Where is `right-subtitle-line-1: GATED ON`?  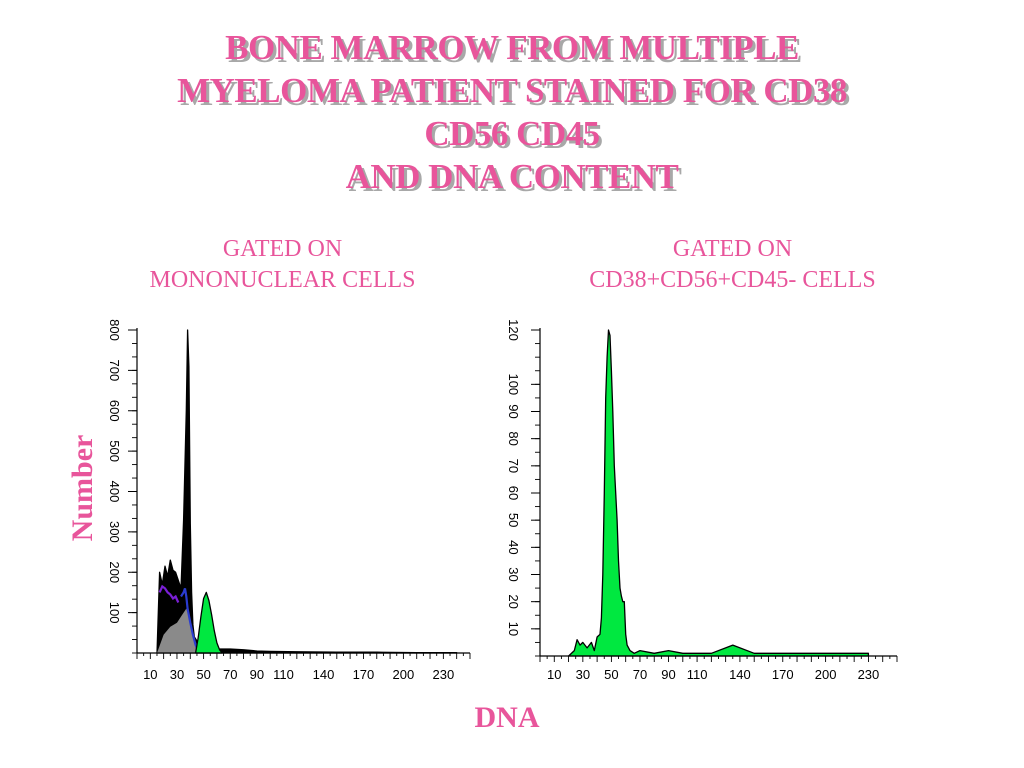
right-subtitle-line-1: GATED ON is located at coordinates (732, 249).